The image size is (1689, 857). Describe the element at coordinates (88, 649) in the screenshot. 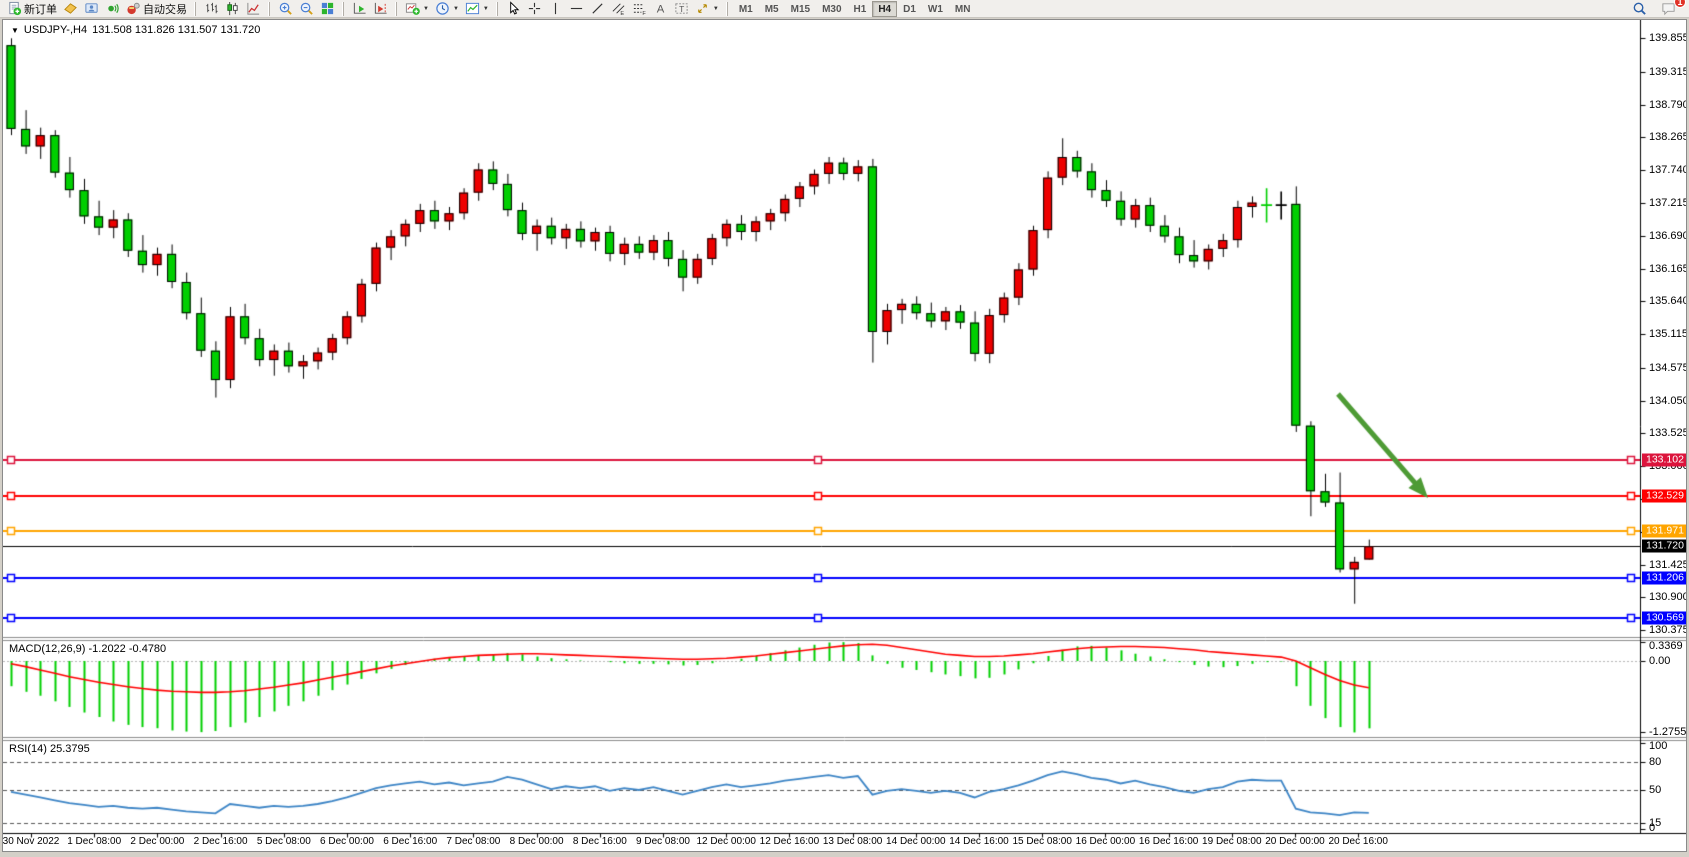

I see `macd-label: MACD(12,26,9) -1.2022 -0.4780` at that location.